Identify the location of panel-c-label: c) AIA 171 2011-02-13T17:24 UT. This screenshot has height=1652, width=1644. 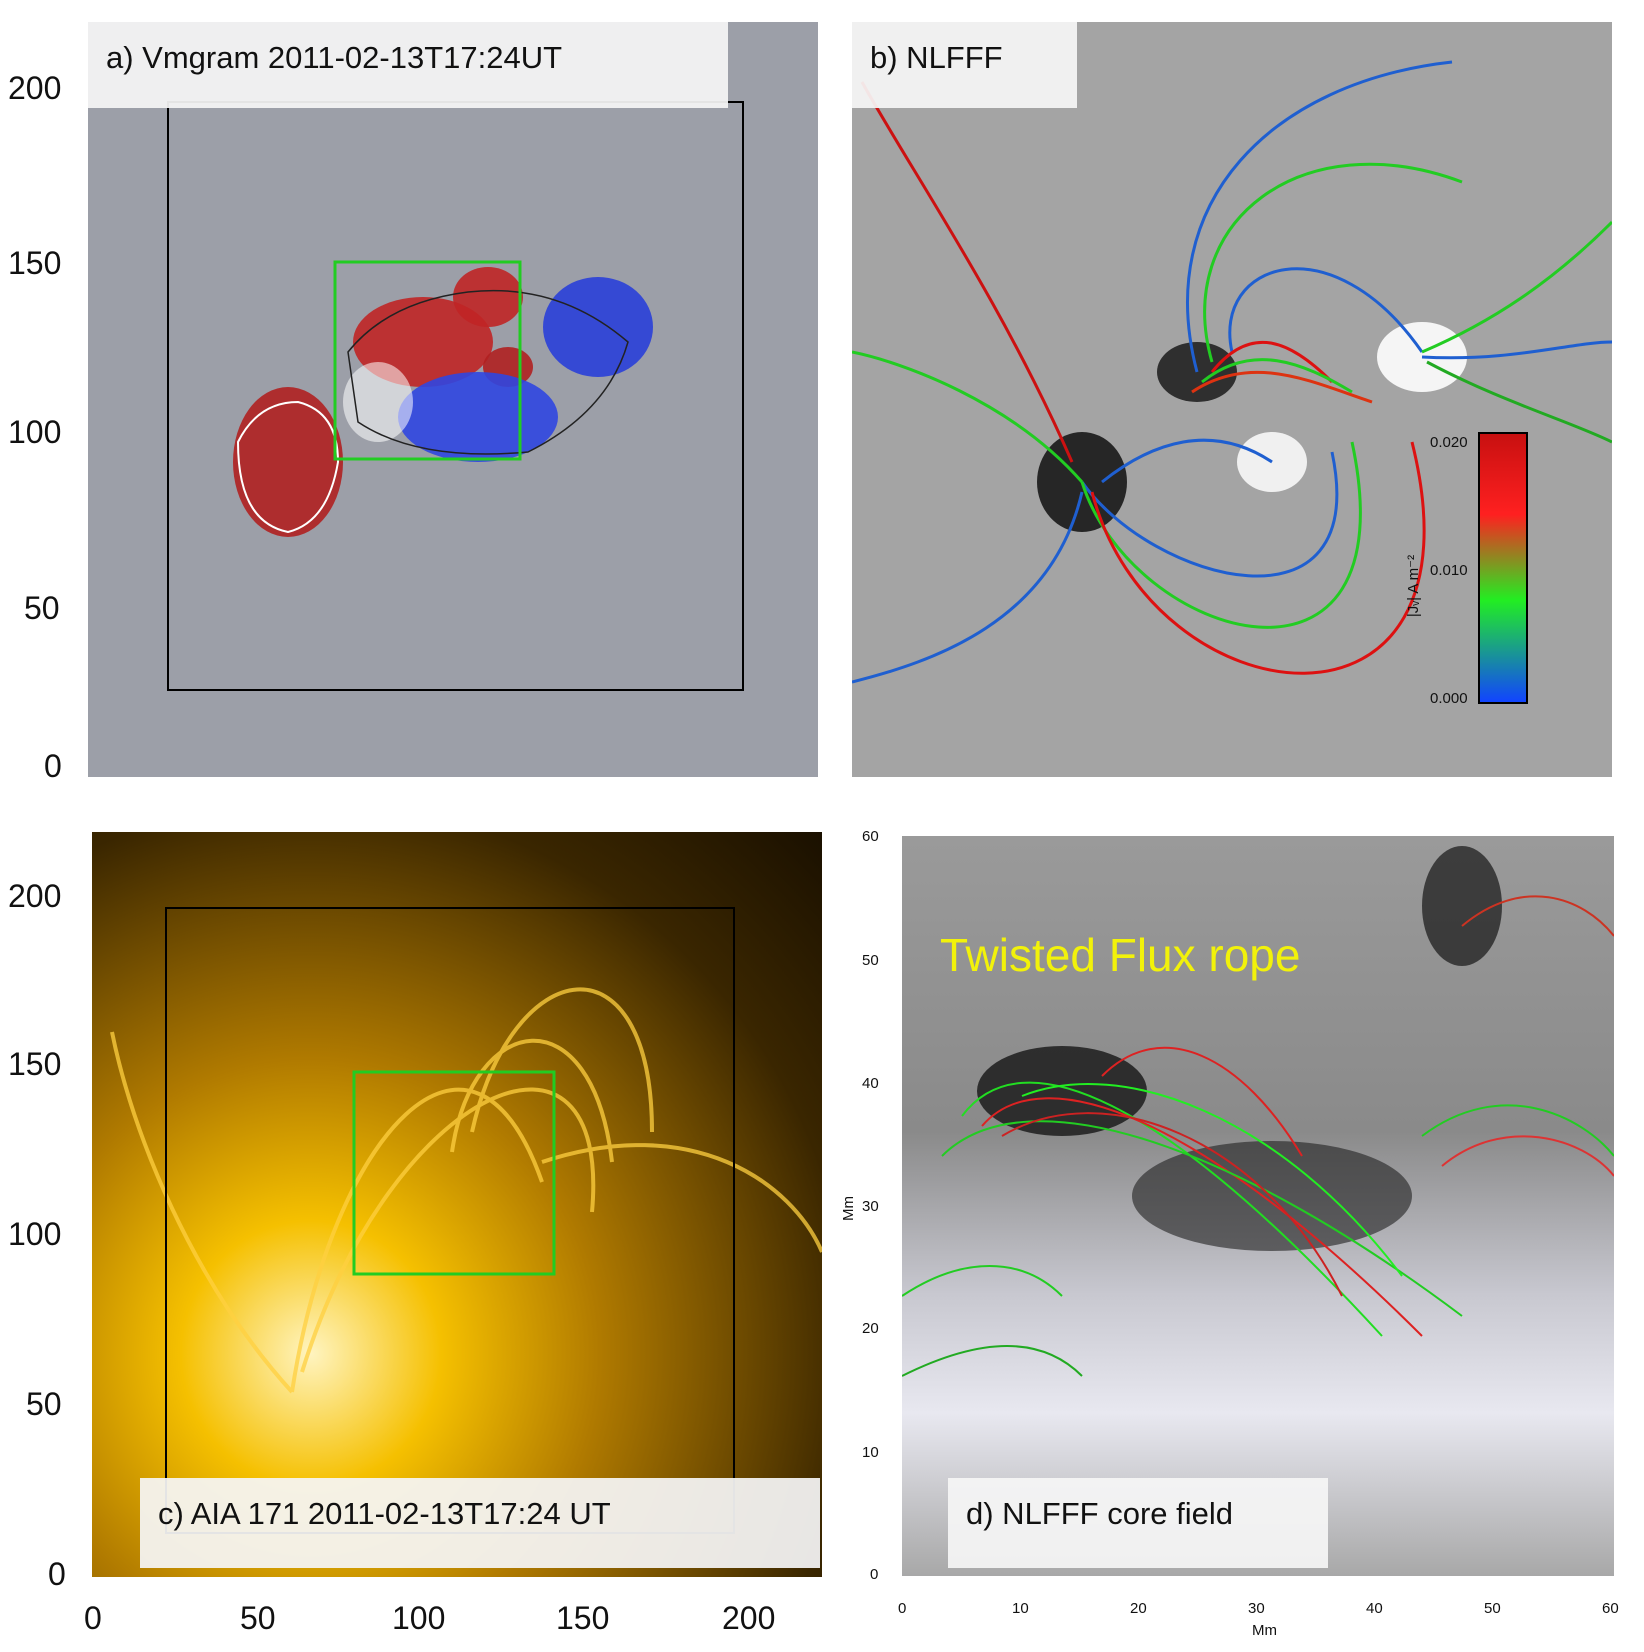
(480, 1523).